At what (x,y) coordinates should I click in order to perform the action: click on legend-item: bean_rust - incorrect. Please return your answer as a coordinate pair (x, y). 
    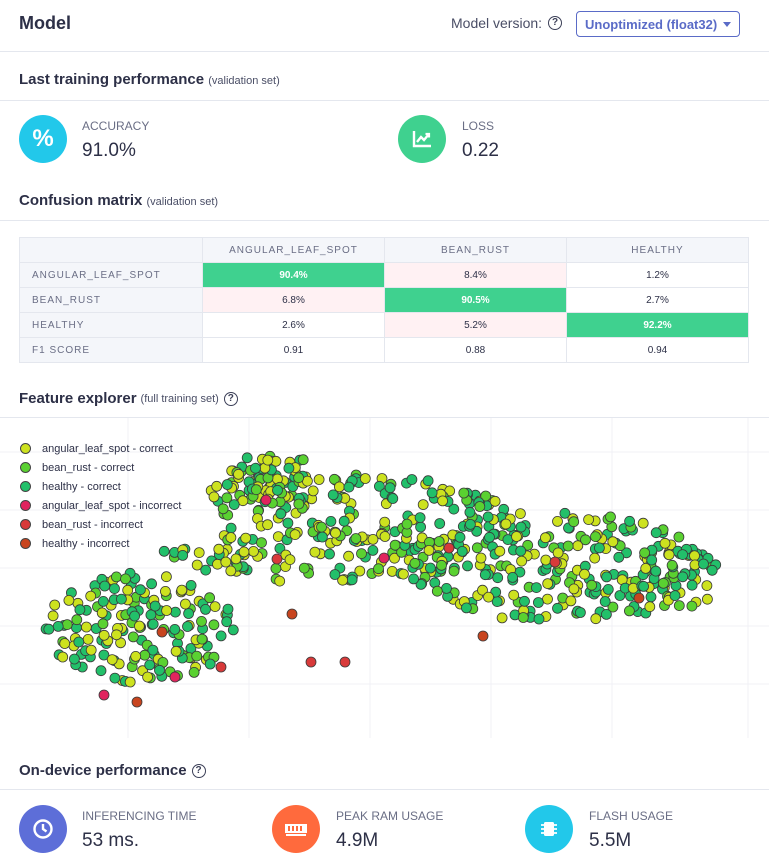
    Looking at the image, I should click on (100, 524).